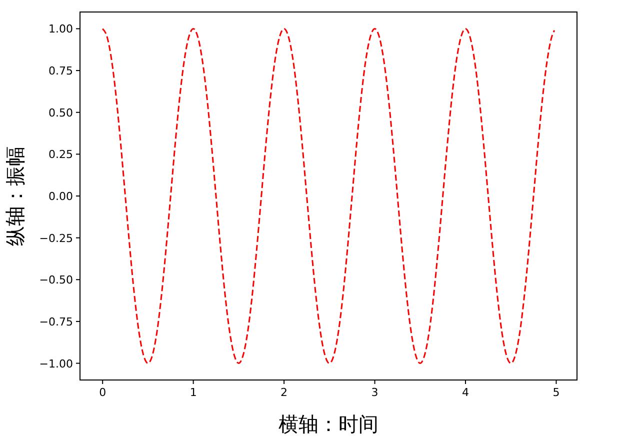 This screenshot has height=437, width=621. I want to click on x-tick-label: 2, so click(284, 392).